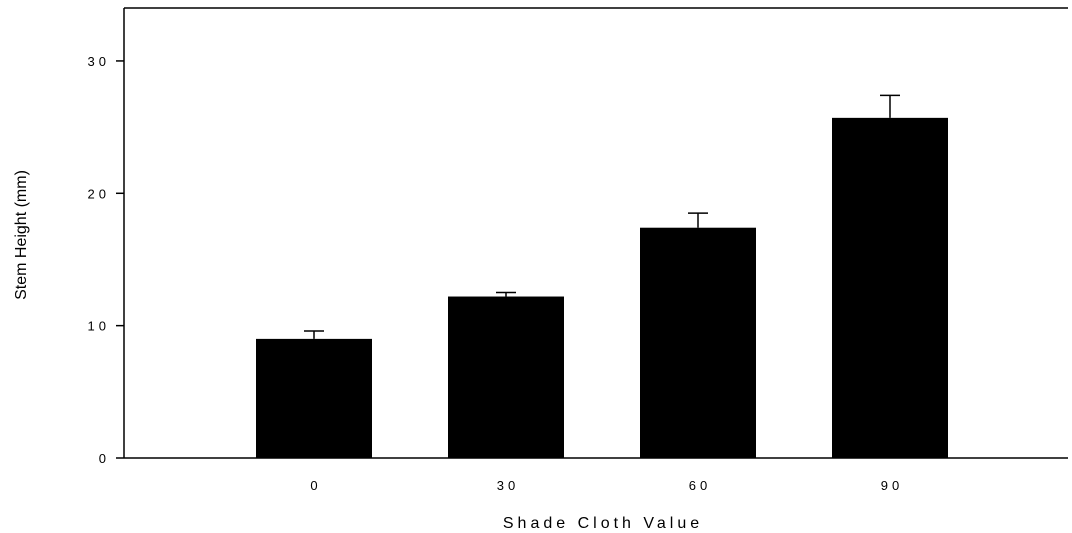 The width and height of the screenshot is (1072, 533). I want to click on x-axis-title: Shade Cloth Value, so click(603, 523).